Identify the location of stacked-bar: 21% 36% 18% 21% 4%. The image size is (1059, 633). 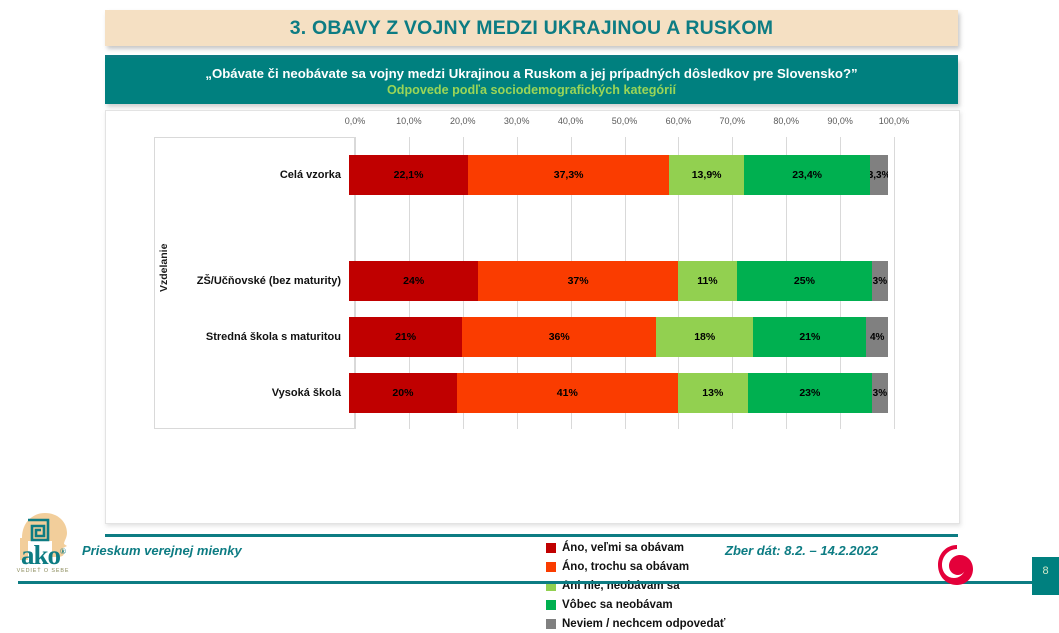
(618, 337).